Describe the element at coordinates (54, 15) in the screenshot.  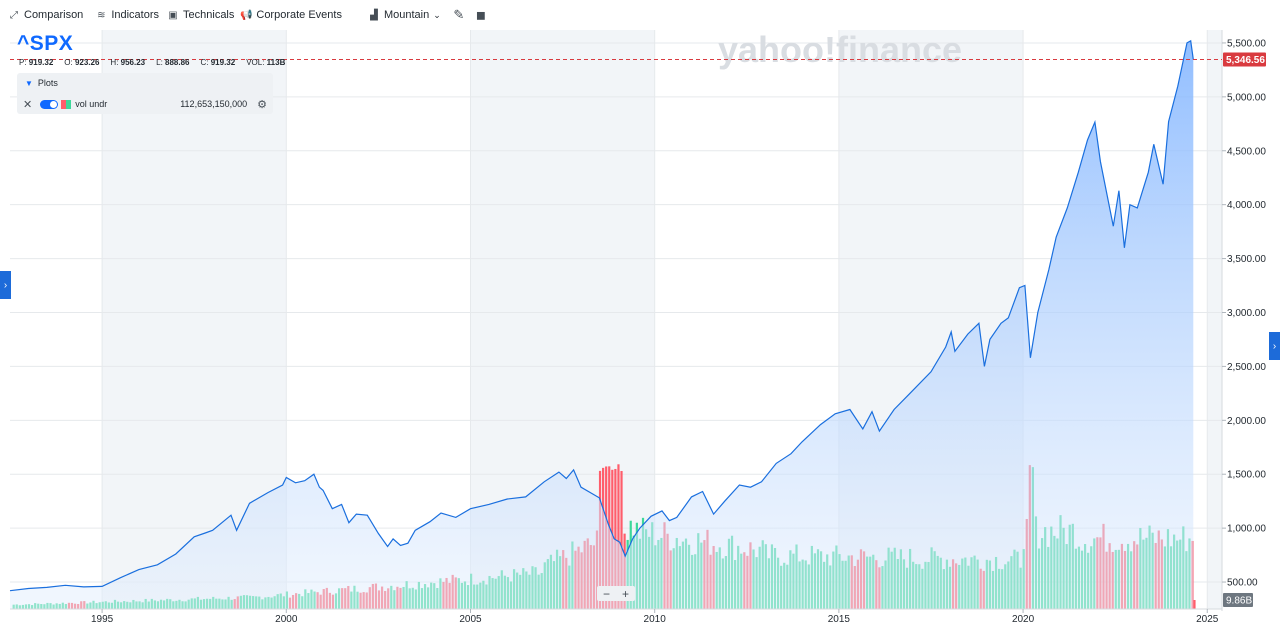
I see `comparison-label: Comparison` at that location.